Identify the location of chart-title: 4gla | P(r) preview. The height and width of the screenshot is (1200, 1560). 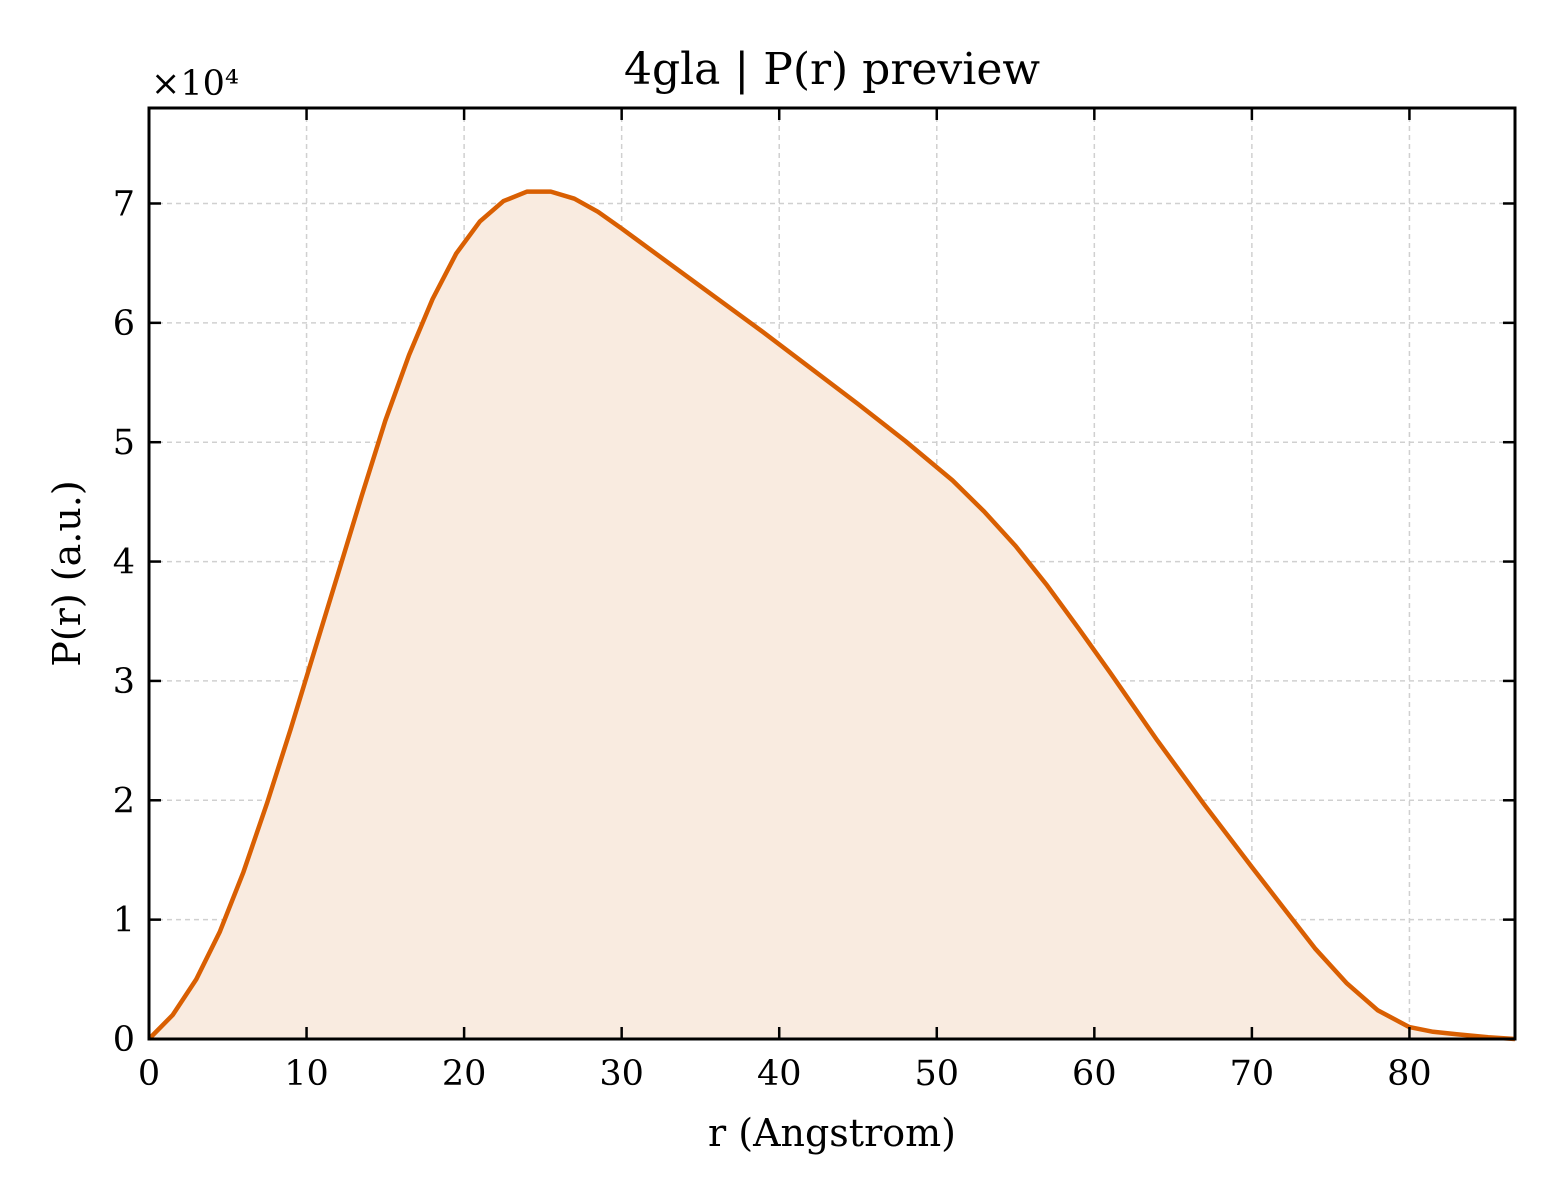
(832, 69).